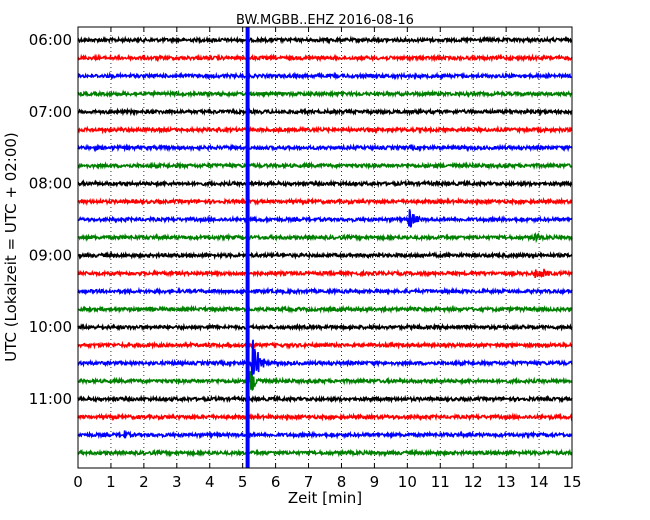 This screenshot has width=650, height=520. Describe the element at coordinates (325, 20) in the screenshot. I see `chart-title: BW.MGBB..EHZ 2016-08-16` at that location.